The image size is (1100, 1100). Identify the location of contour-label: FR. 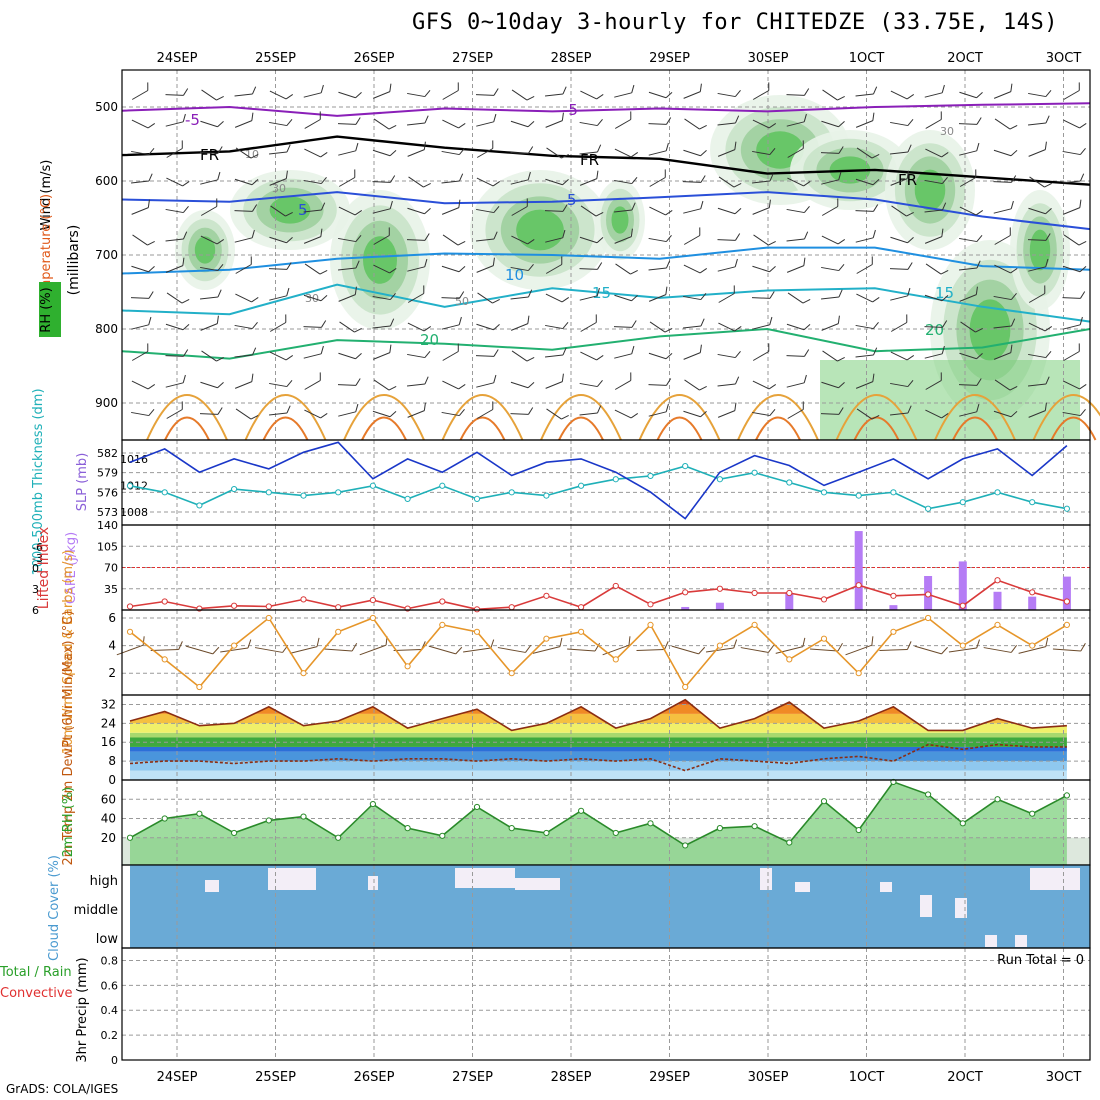
(589, 160).